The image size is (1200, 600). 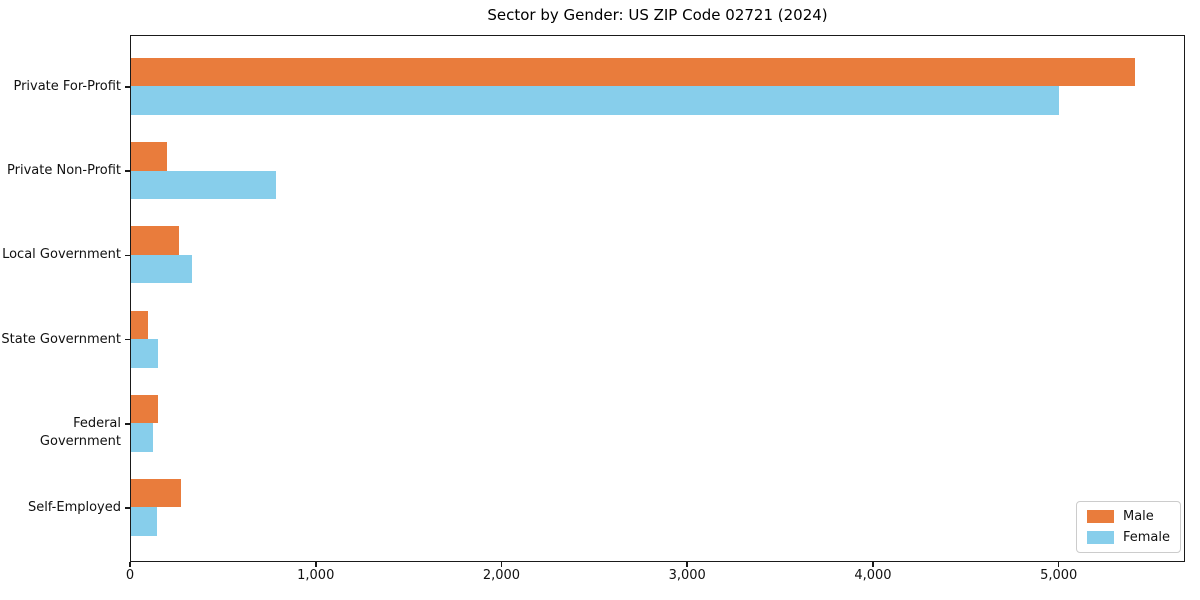 I want to click on y-axis-label-3: State Government, so click(x=61, y=339).